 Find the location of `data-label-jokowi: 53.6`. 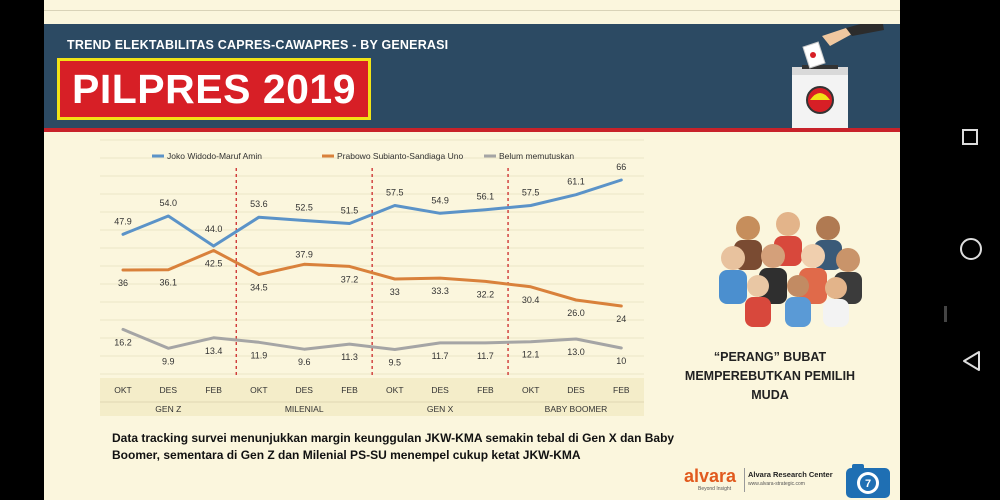

data-label-jokowi: 53.6 is located at coordinates (259, 204).